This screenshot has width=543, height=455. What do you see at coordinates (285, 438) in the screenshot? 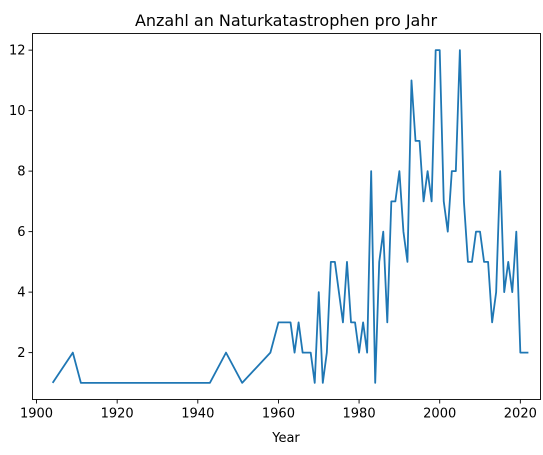
I see `x-axis-label: Year` at bounding box center [285, 438].